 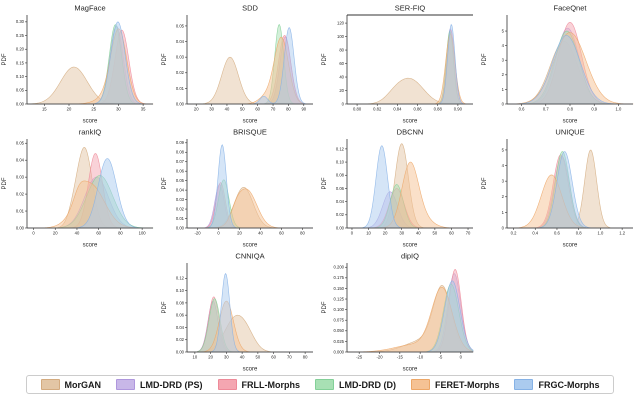 I want to click on legend-label: MorGAN, so click(x=83, y=384).